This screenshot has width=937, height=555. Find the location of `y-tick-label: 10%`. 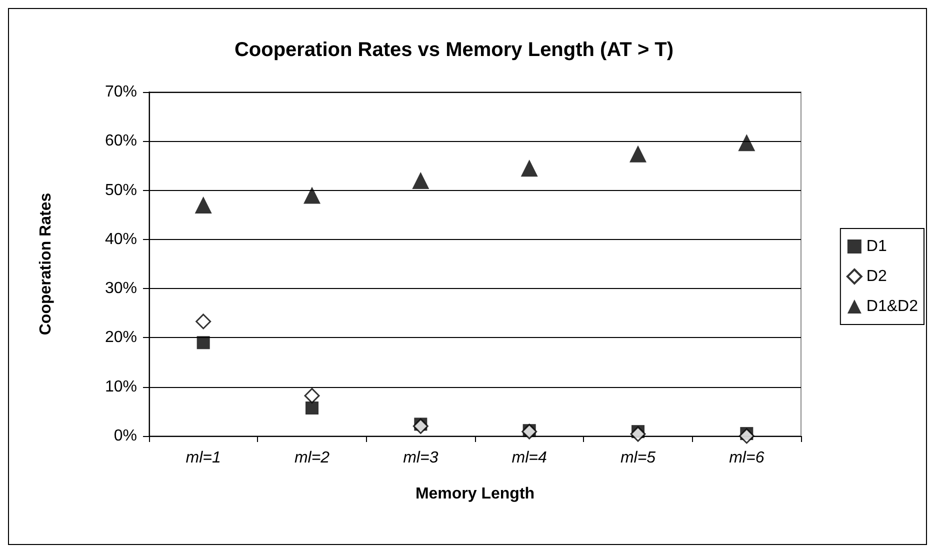

y-tick-label: 10% is located at coordinates (120, 387).